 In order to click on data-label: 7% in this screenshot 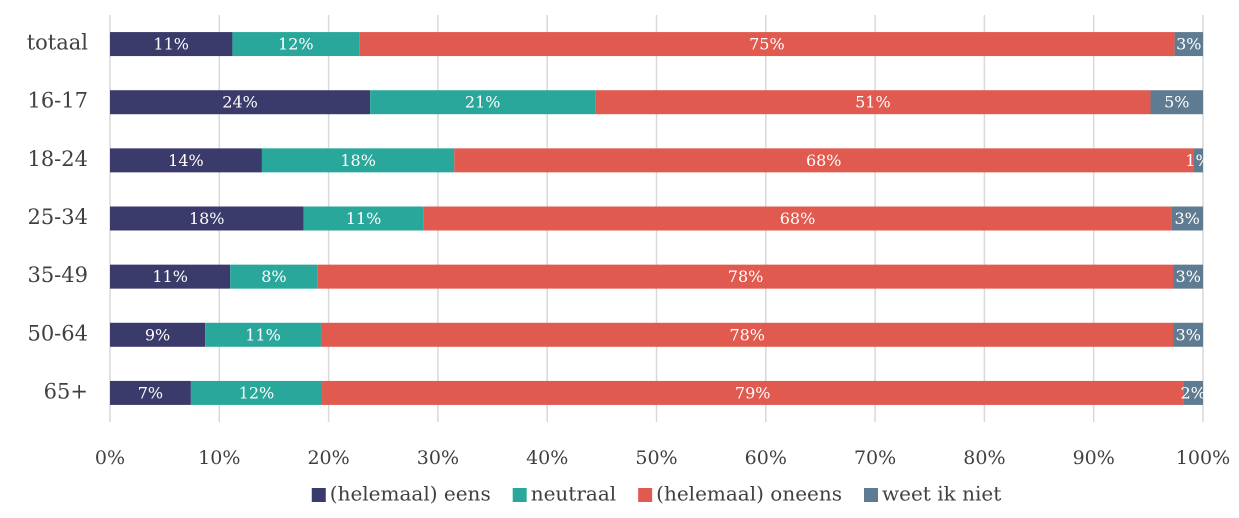, I will do `click(150, 392)`.